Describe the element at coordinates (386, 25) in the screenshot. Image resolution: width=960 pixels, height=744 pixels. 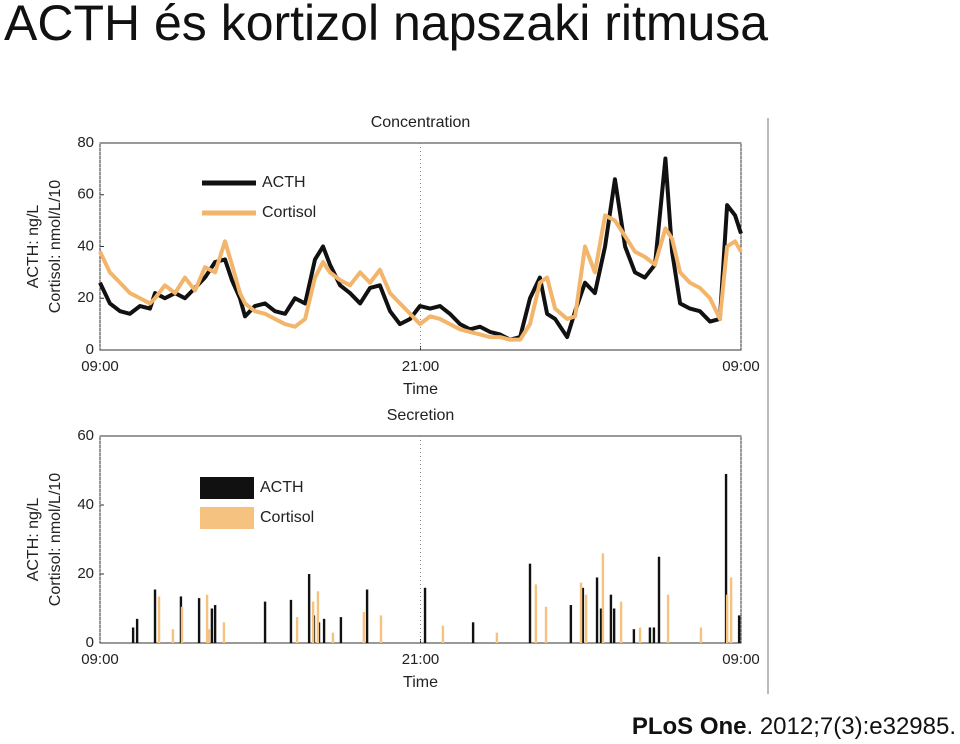
I see `slide-title: ACTH és kortizol napszaki ritmusa` at that location.